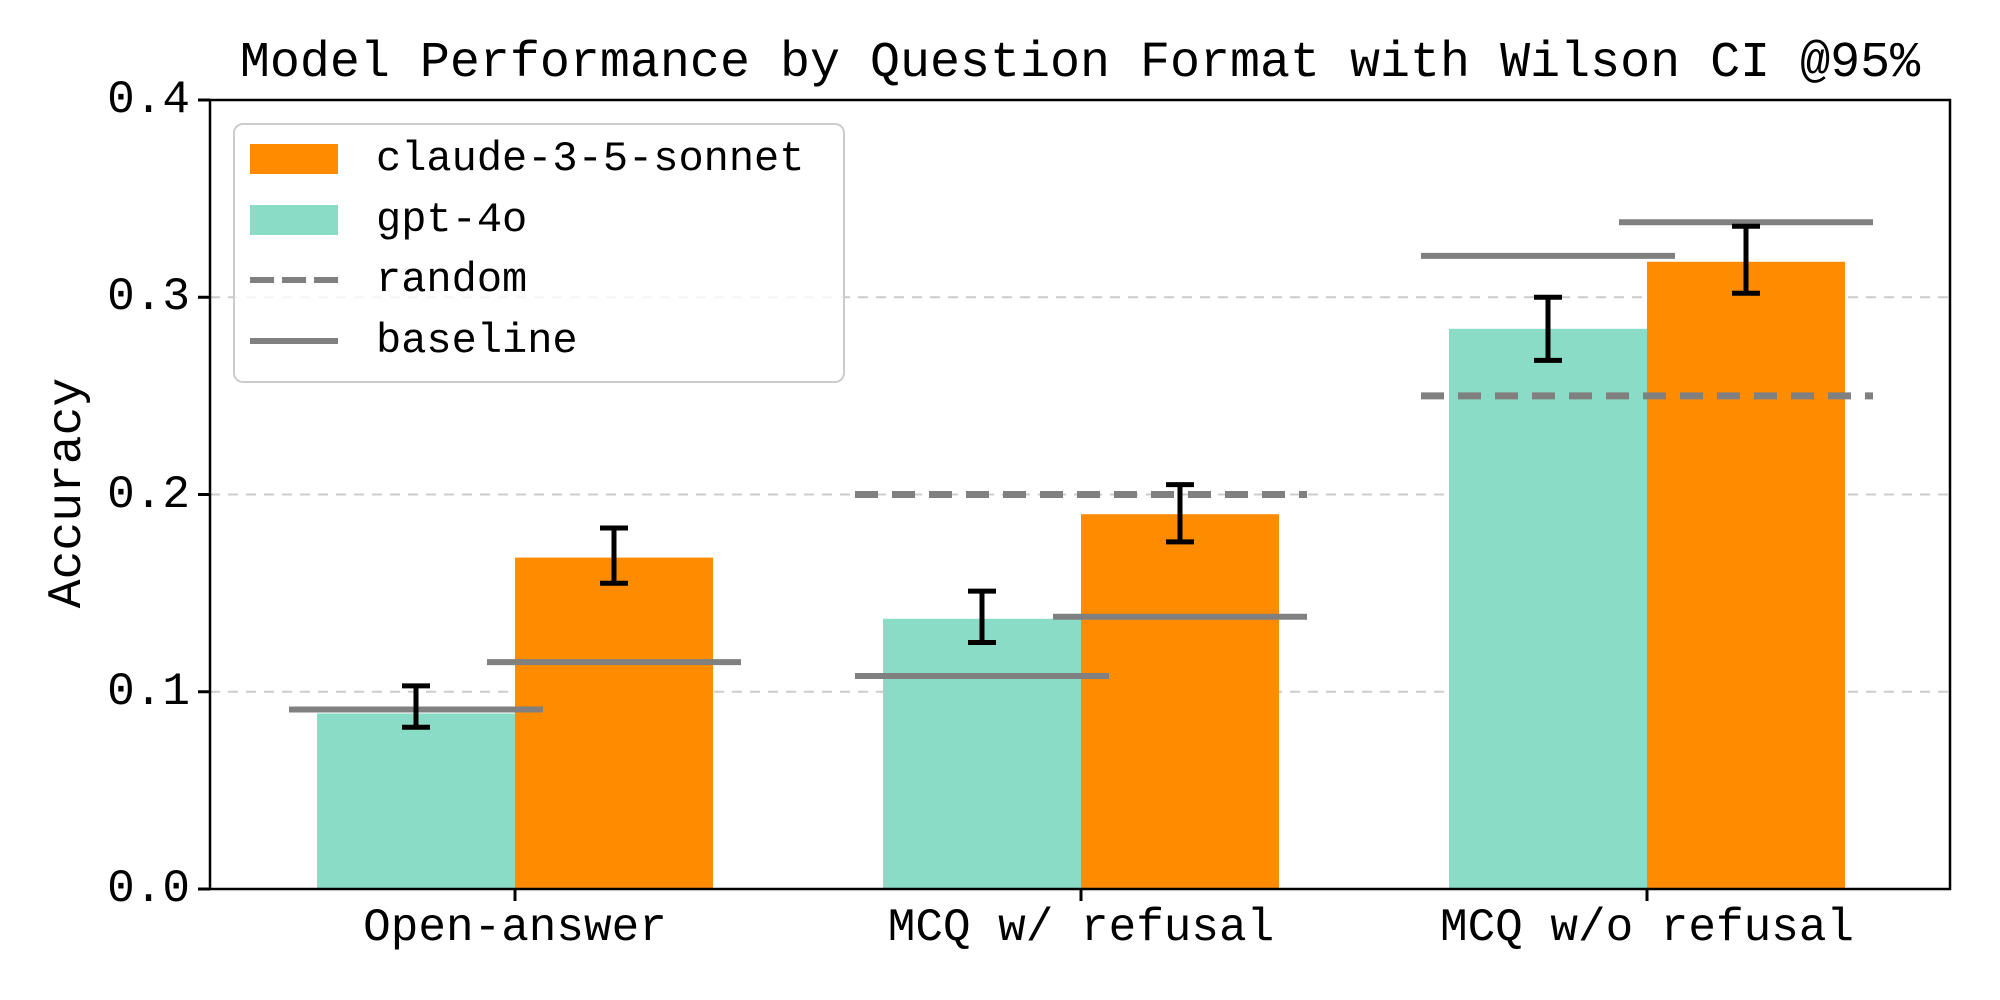  I want to click on legend-label: baseline, so click(477, 341).